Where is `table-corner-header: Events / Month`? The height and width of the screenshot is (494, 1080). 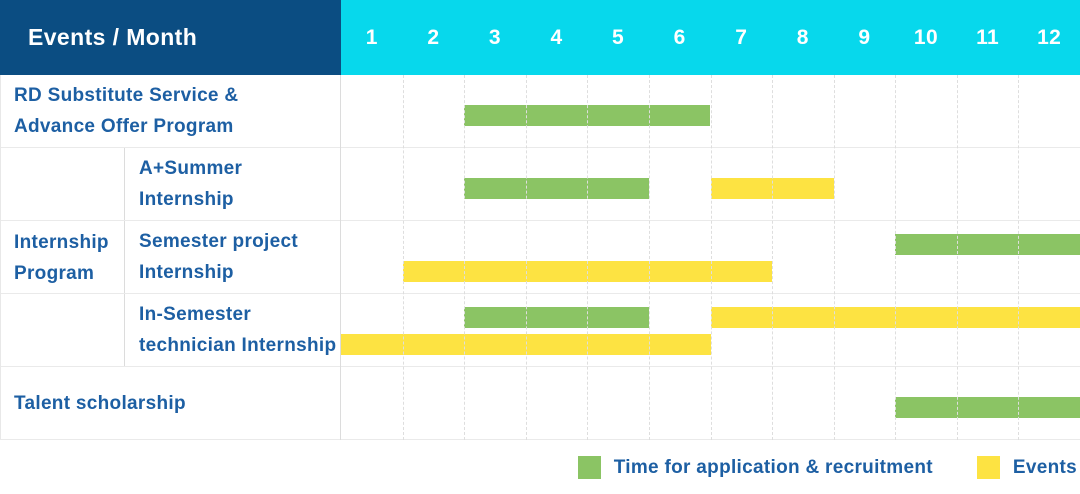
table-corner-header: Events / Month is located at coordinates (170, 37).